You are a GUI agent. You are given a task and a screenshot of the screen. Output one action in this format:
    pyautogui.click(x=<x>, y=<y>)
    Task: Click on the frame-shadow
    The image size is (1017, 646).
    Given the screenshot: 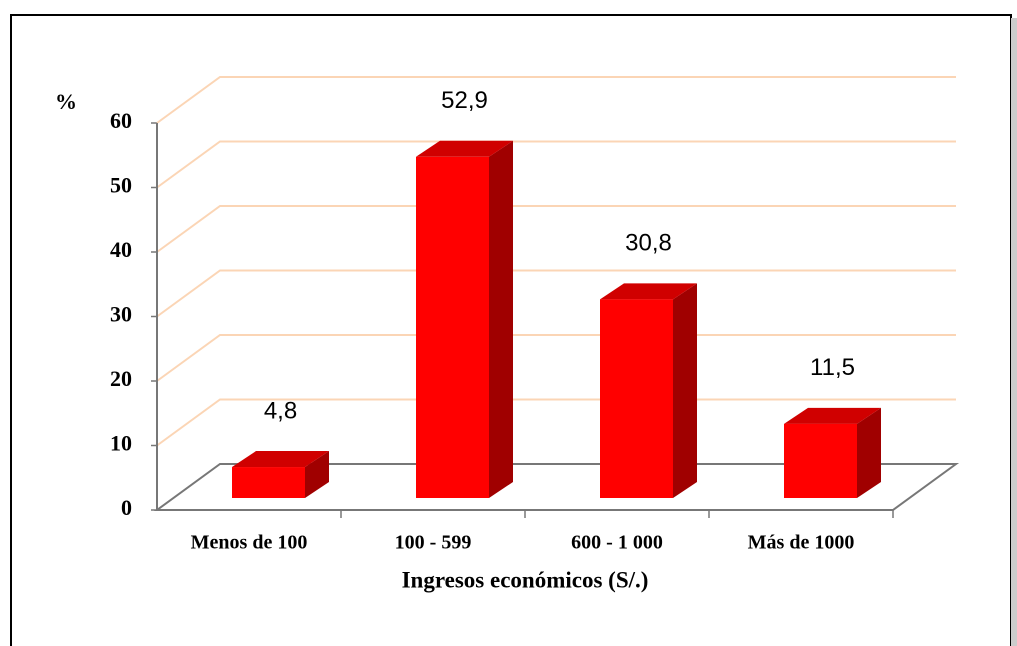 What is the action you would take?
    pyautogui.click(x=1014, y=332)
    